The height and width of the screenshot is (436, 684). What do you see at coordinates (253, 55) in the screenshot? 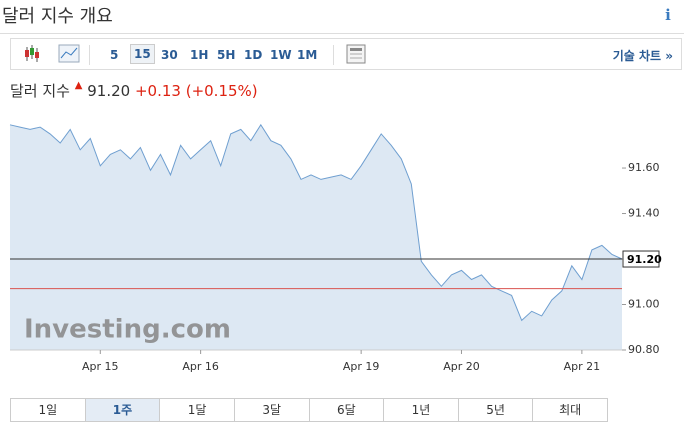
I see `interval-button: 1D` at bounding box center [253, 55].